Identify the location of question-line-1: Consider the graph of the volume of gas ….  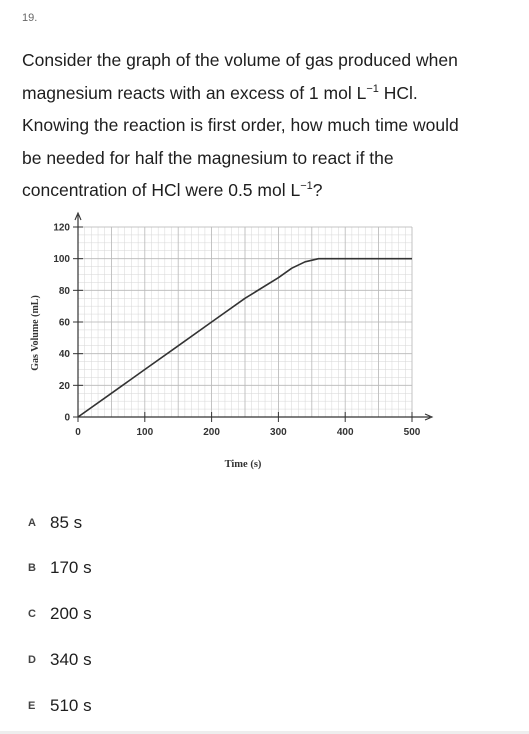
(240, 60).